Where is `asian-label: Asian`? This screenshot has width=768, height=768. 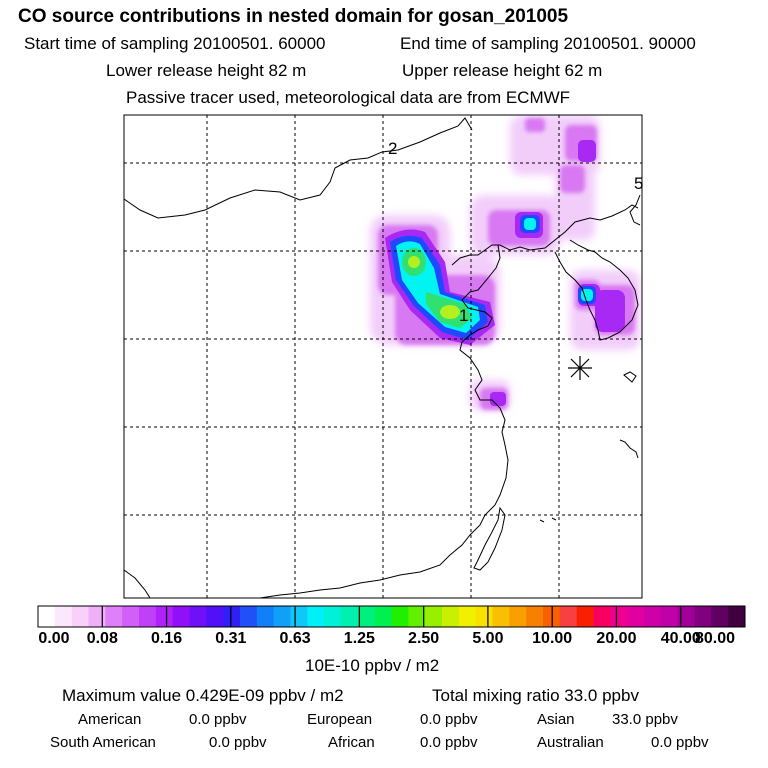 asian-label: Asian is located at coordinates (556, 719).